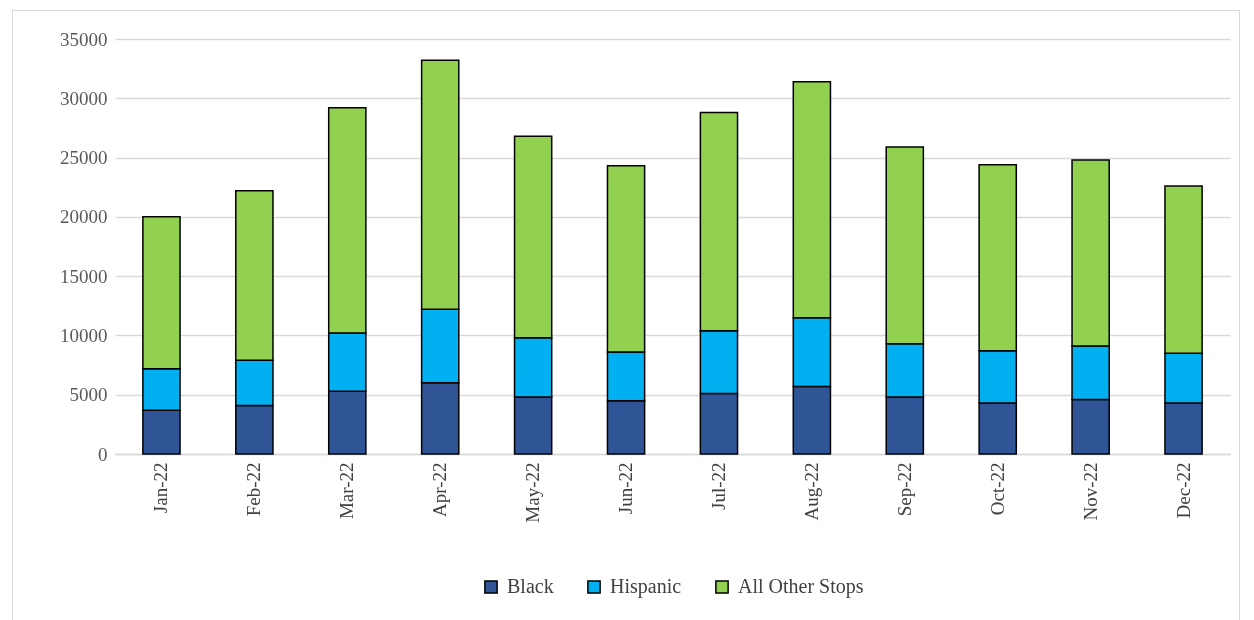 This screenshot has height=620, width=1254. I want to click on x-tick-label: Jan-22, so click(161, 488).